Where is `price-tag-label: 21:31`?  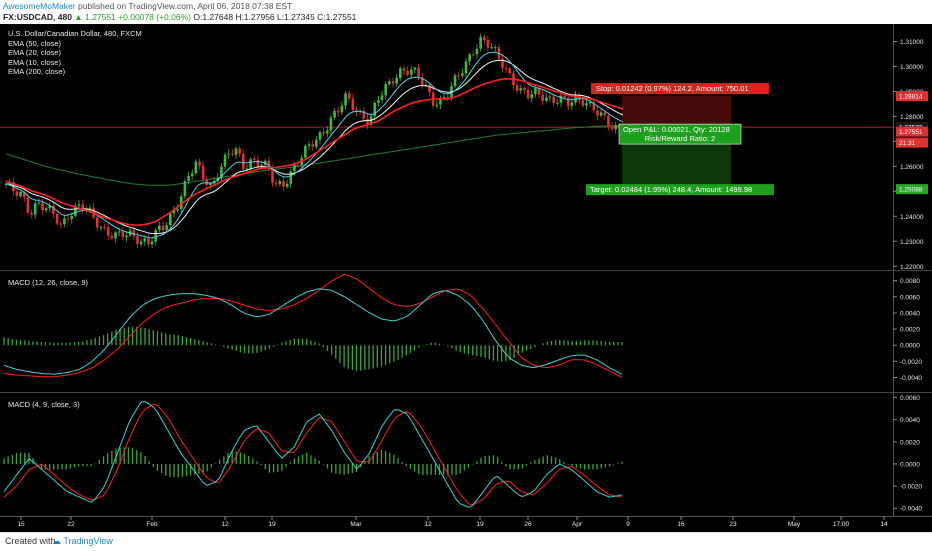 price-tag-label: 21:31 is located at coordinates (907, 143).